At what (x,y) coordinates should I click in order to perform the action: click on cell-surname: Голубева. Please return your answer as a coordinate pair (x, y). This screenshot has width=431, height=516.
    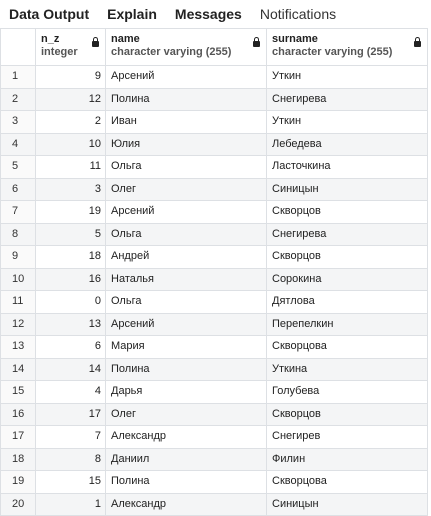
    Looking at the image, I should click on (347, 392).